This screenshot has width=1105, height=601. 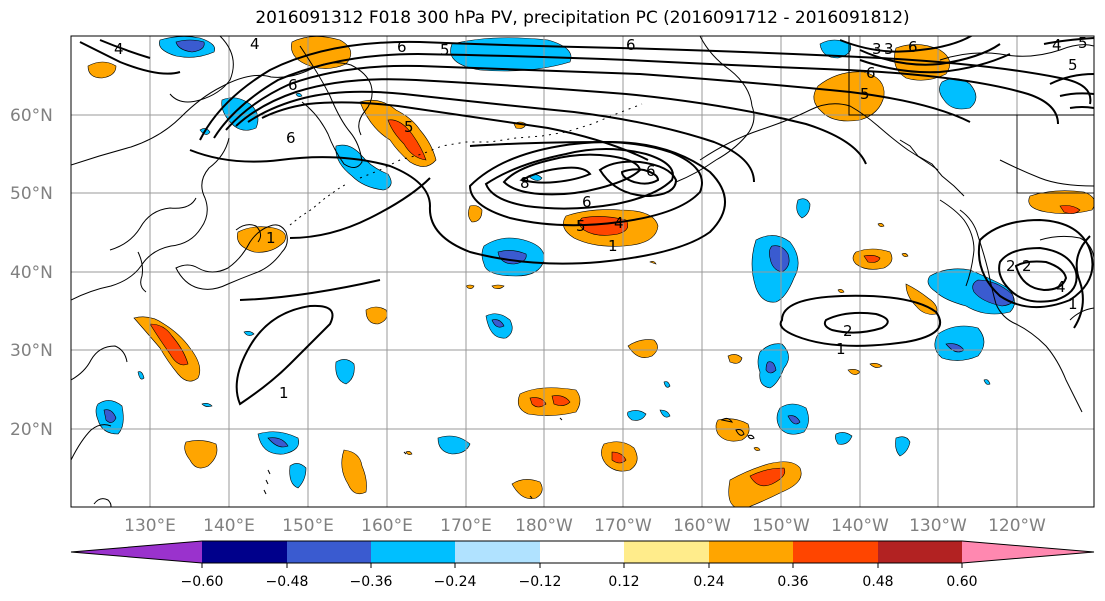 I want to click on lon-label: 150°W, so click(x=781, y=526).